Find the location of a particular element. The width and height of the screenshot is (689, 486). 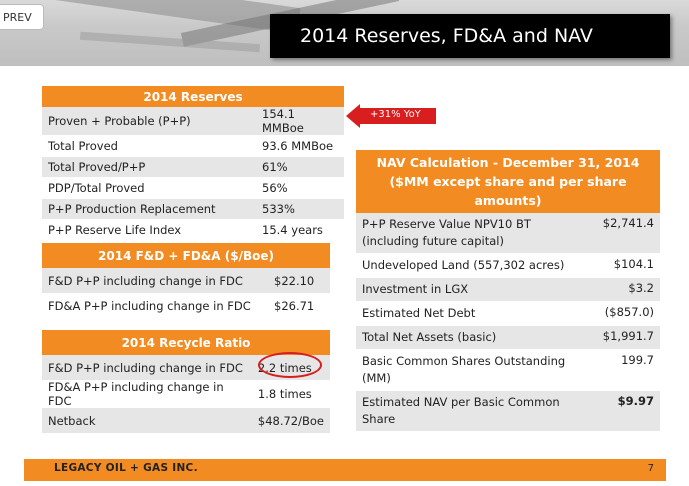

table-row: Total Proved 93.6 MMBoe is located at coordinates (193, 146).